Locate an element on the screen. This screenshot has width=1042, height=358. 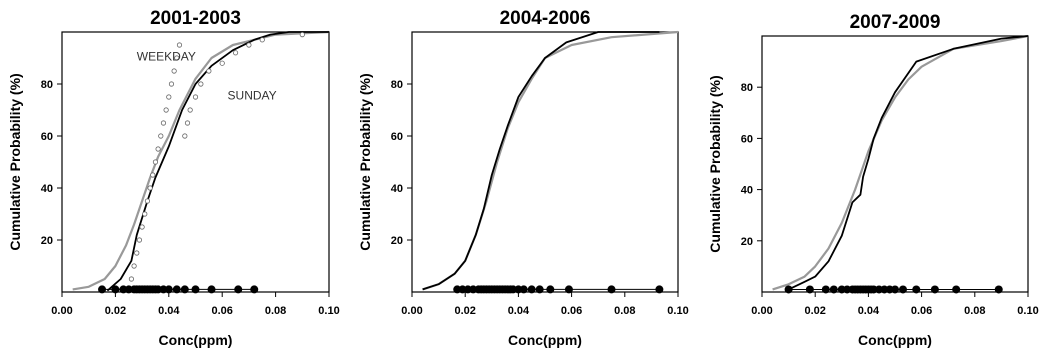
chart-title: 2004-2006 is located at coordinates (545, 18).